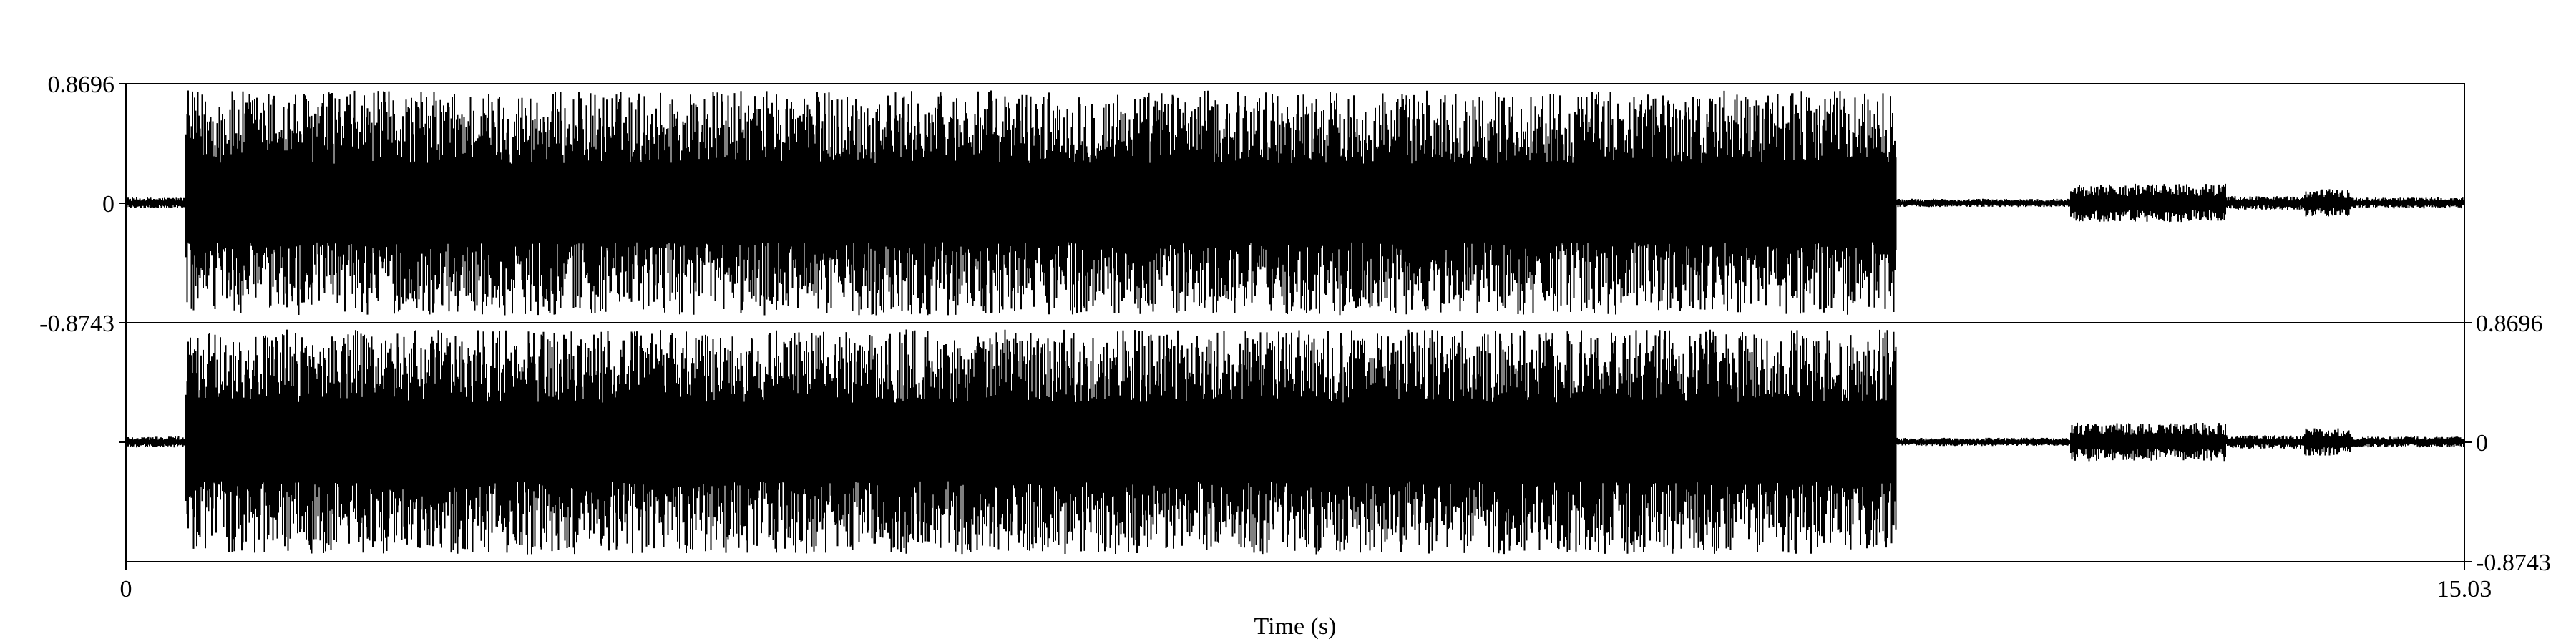 This screenshot has width=2576, height=644. Describe the element at coordinates (108, 204) in the screenshot. I see `channel-1-ytick-label-zero: 0` at that location.